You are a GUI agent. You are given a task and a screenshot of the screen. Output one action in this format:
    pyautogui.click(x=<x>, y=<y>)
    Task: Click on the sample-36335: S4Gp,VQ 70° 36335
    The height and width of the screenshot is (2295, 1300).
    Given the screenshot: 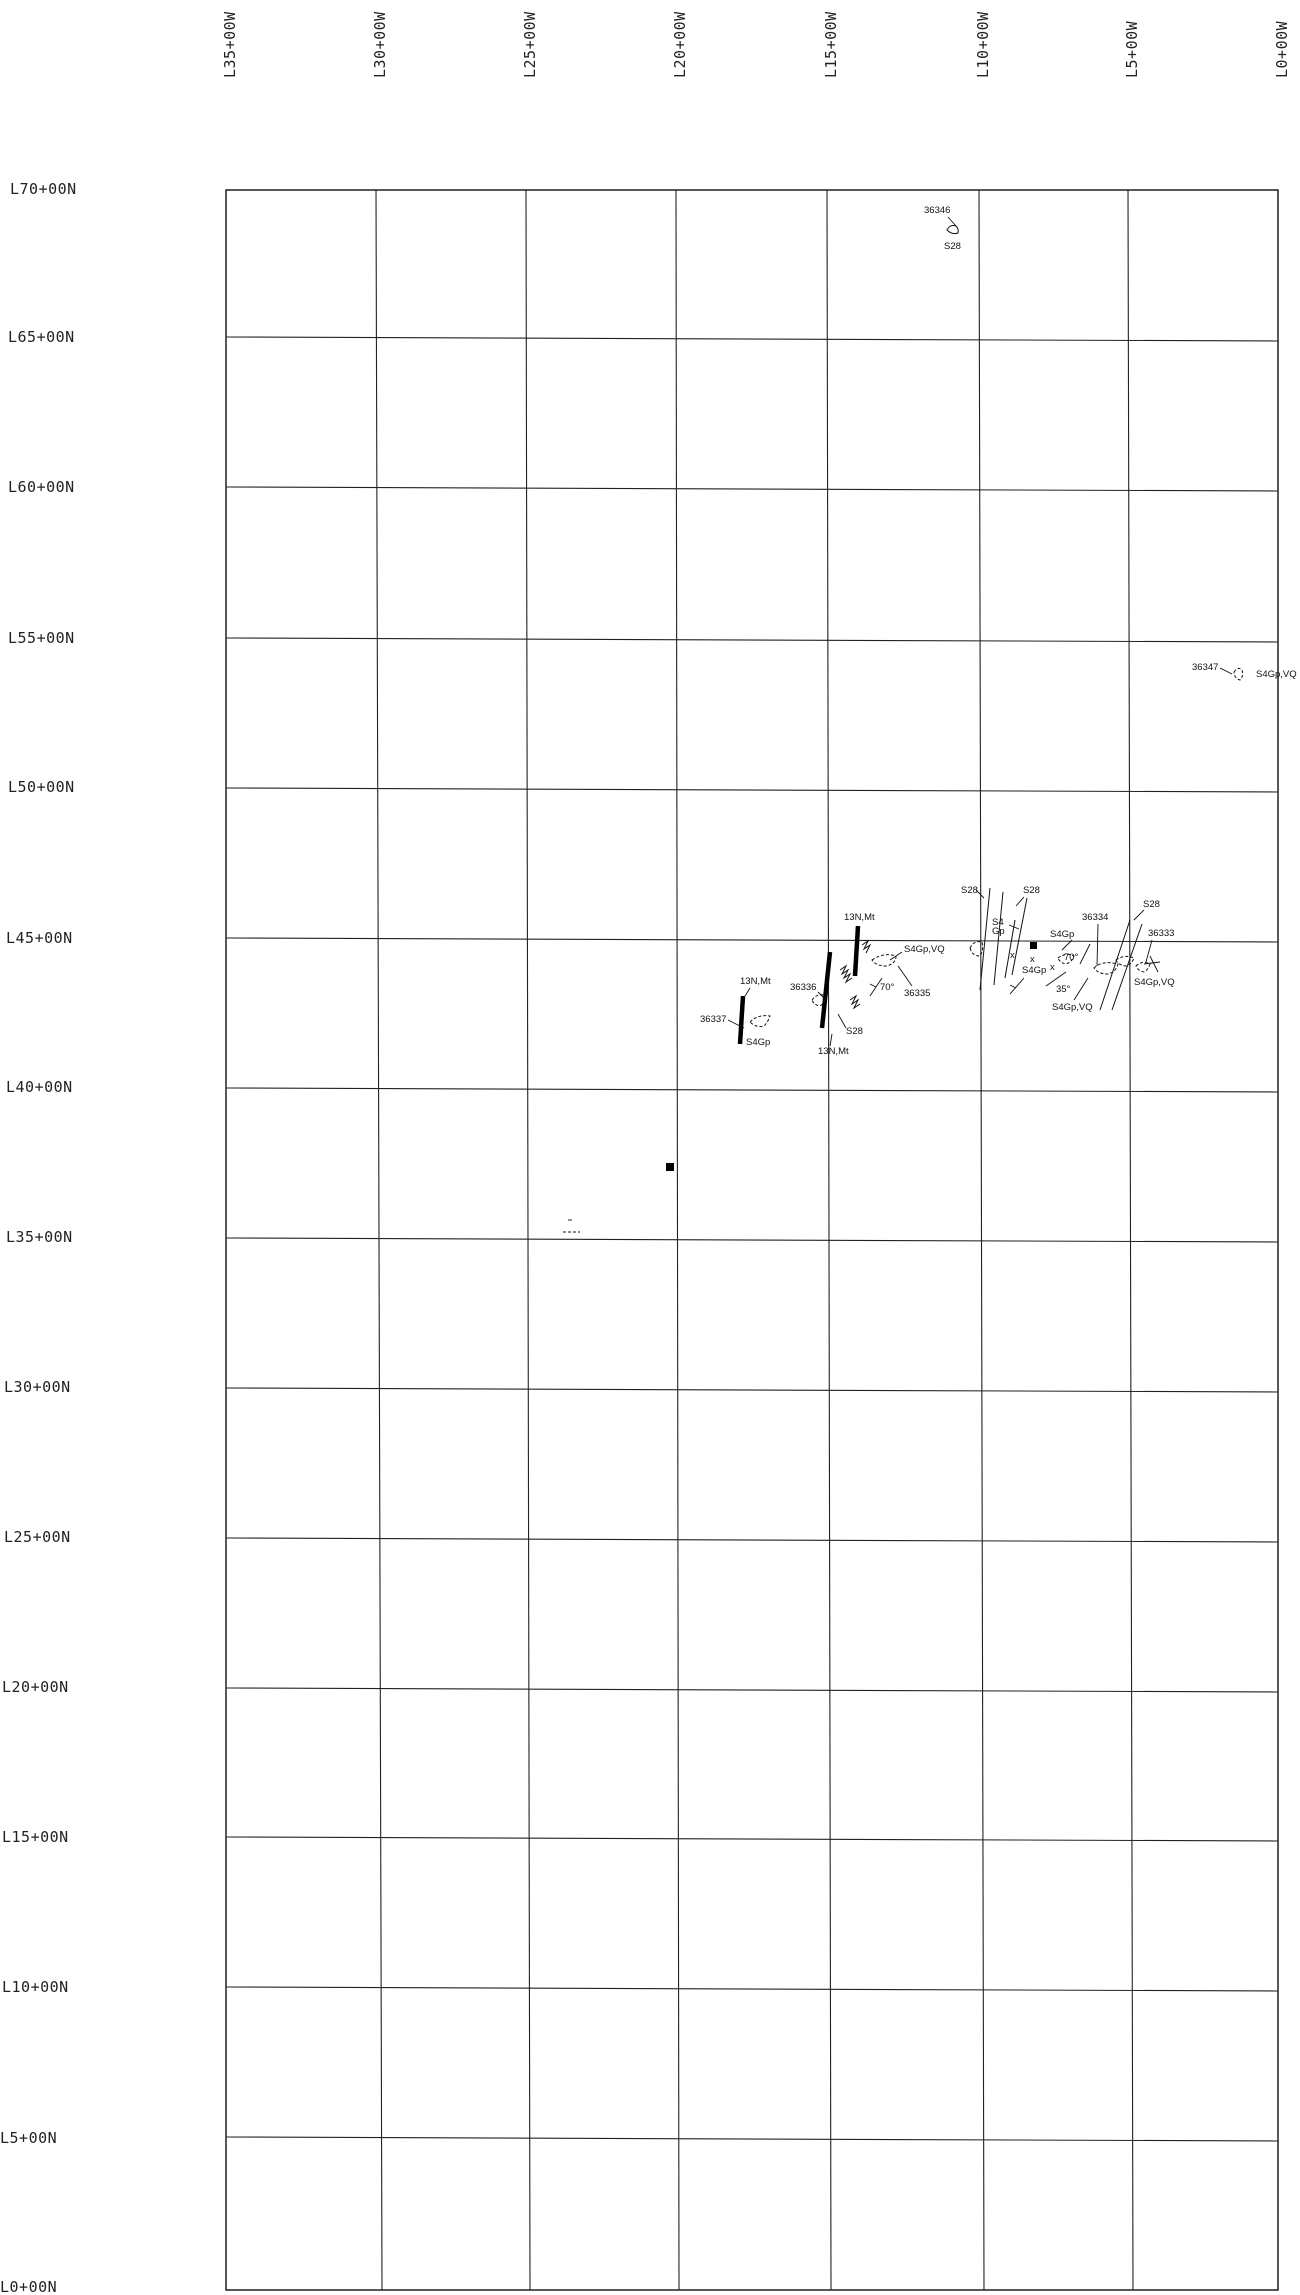 What is the action you would take?
    pyautogui.click(x=907, y=971)
    